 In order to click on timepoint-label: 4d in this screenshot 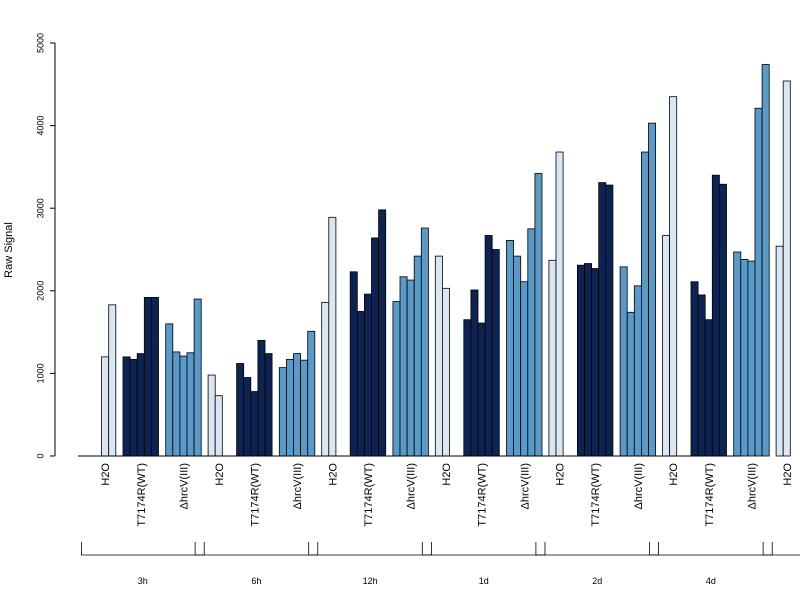, I will do `click(711, 581)`.